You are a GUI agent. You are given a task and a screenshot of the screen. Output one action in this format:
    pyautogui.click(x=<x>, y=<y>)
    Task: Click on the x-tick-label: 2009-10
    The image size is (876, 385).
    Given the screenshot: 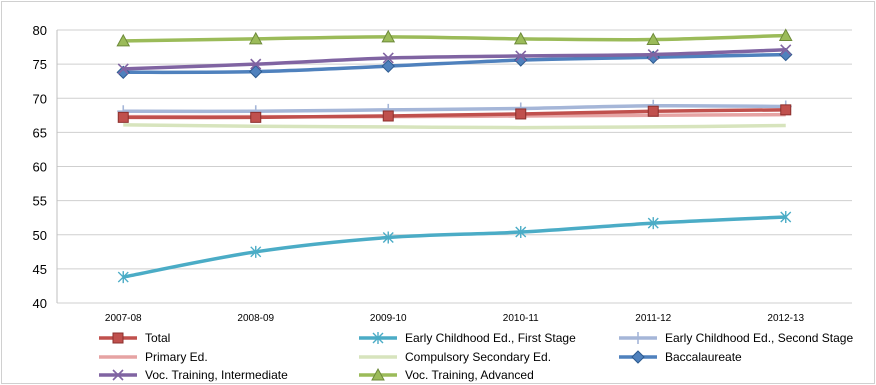 What is the action you would take?
    pyautogui.click(x=388, y=318)
    